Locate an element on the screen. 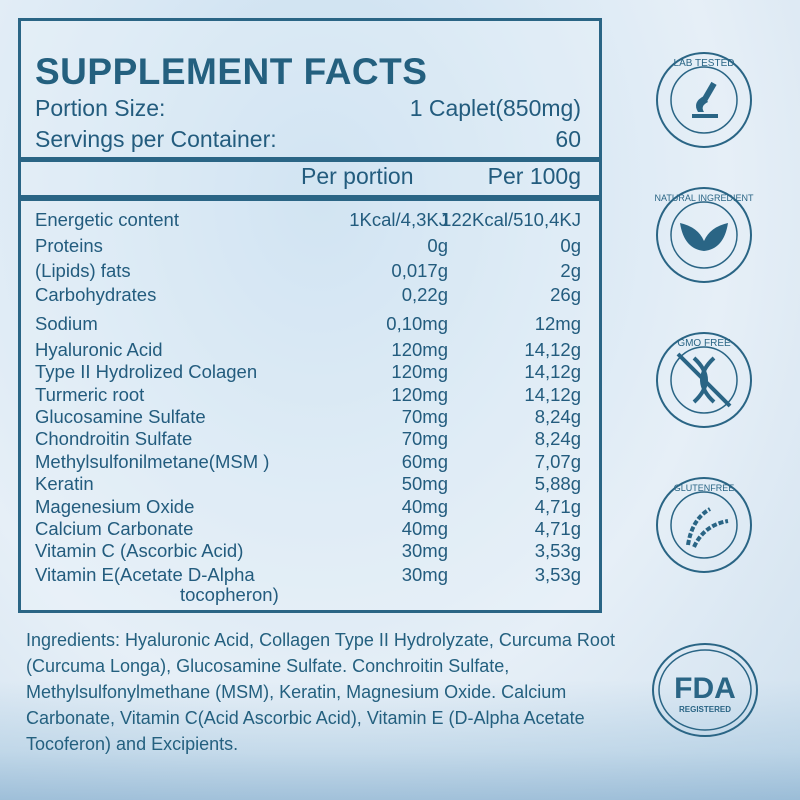 This screenshot has height=800, width=800. nutrient-name: Vitamin E(Acetate D-Alpha is located at coordinates (145, 574).